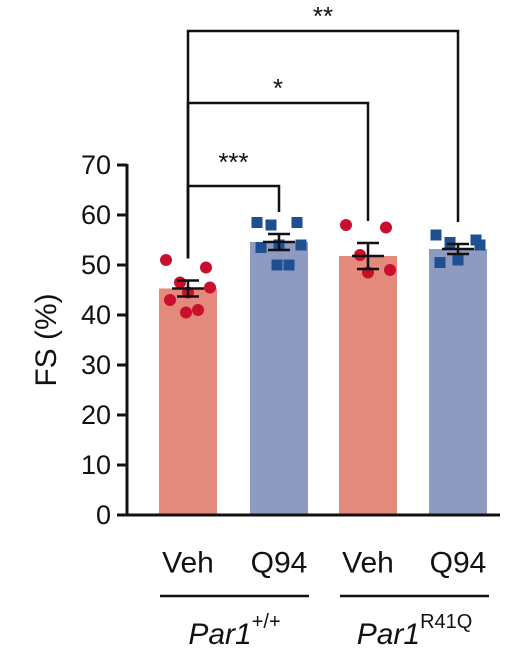 Image resolution: width=520 pixels, height=654 pixels. I want to click on y-axis-title: FS (%), so click(46, 339).